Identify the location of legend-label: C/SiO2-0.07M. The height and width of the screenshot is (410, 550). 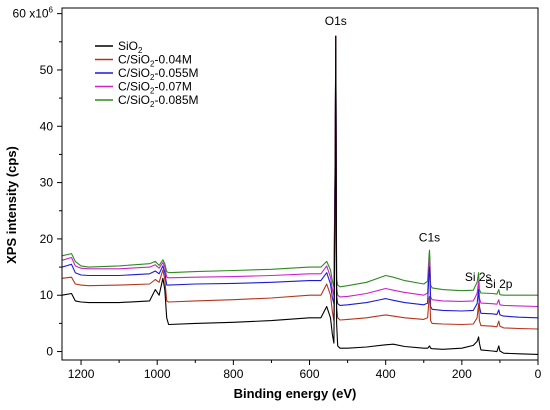
(155, 88).